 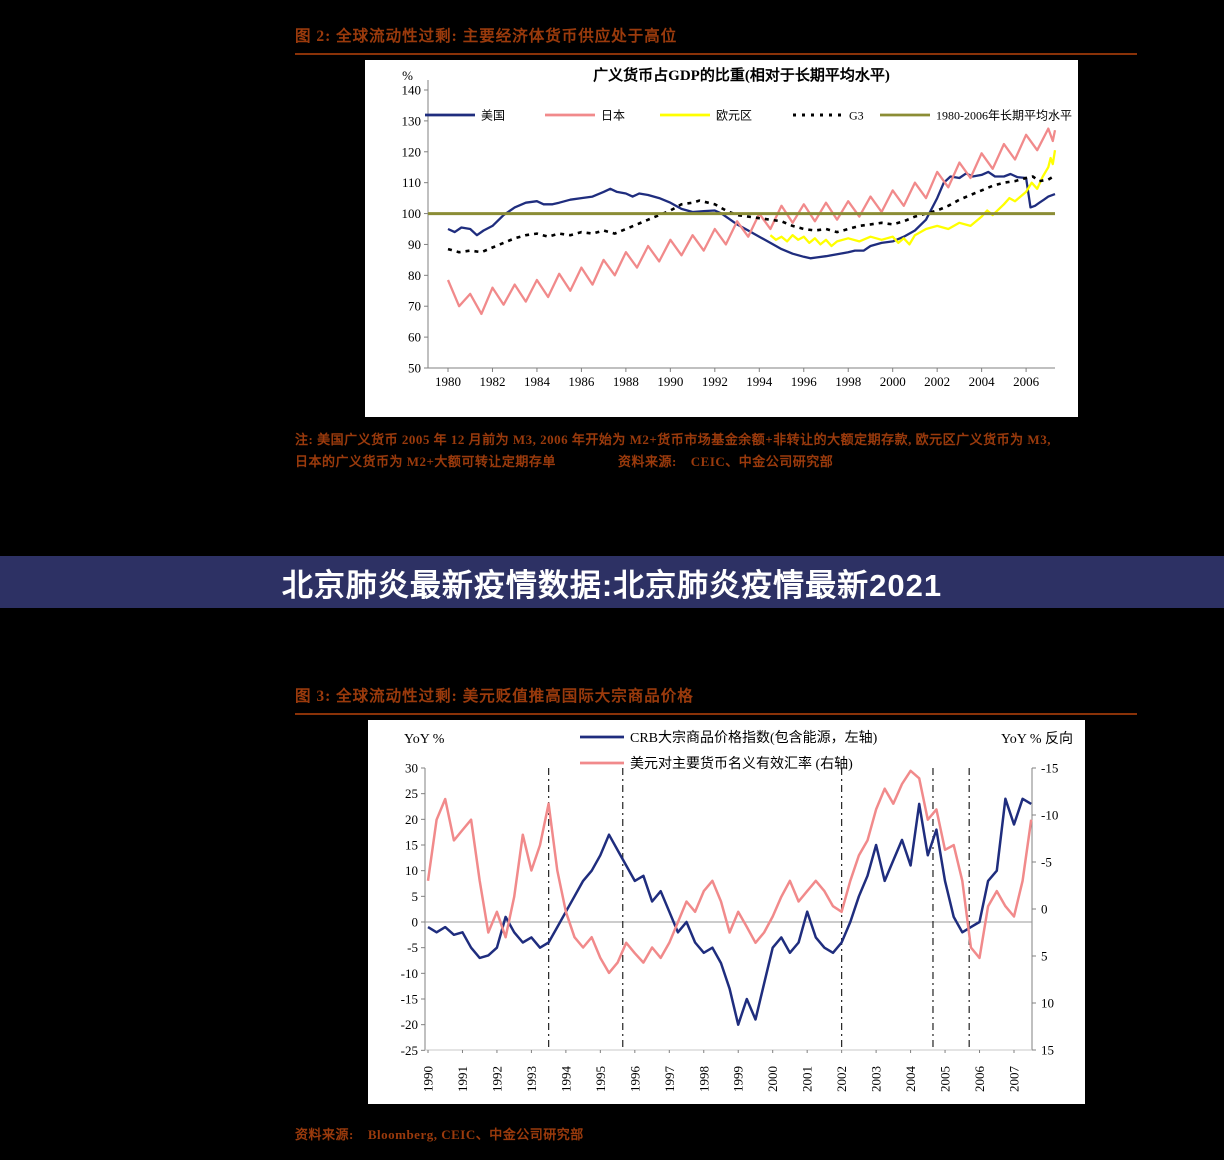 I want to click on svg-text: 1995, so click(x=600, y=1079).